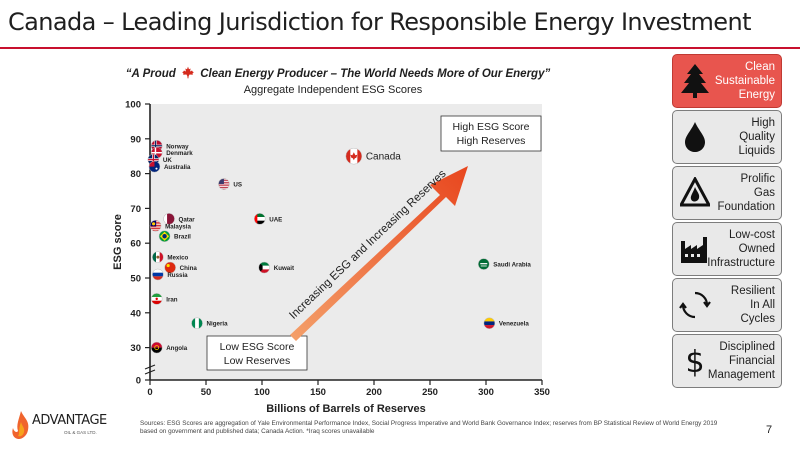 This screenshot has height=450, width=800. I want to click on y-axis-label: ESG score, so click(118, 242).